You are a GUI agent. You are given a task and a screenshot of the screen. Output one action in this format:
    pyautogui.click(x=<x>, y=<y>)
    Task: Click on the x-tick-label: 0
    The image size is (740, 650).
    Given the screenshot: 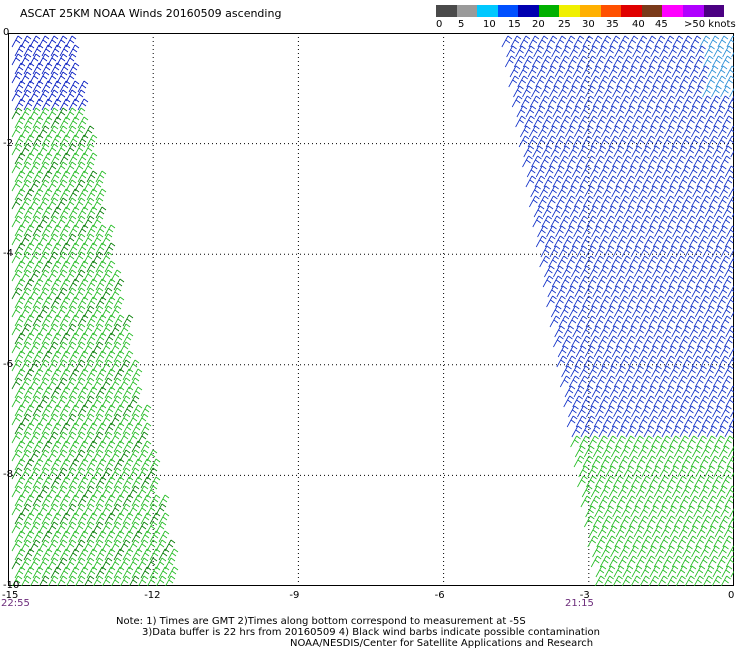 What is the action you would take?
    pyautogui.click(x=731, y=595)
    